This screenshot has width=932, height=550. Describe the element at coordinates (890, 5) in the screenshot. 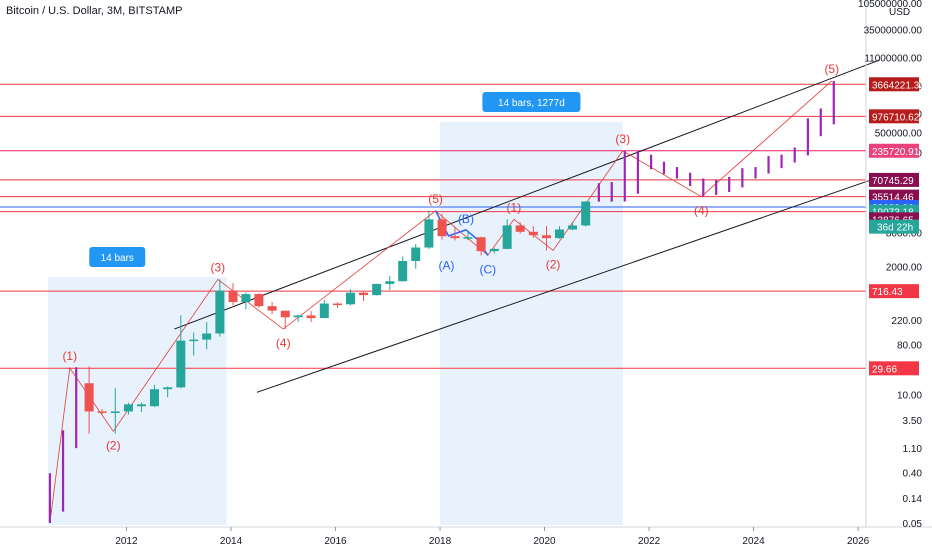

I see `y-tick-label: 105000000.00` at that location.